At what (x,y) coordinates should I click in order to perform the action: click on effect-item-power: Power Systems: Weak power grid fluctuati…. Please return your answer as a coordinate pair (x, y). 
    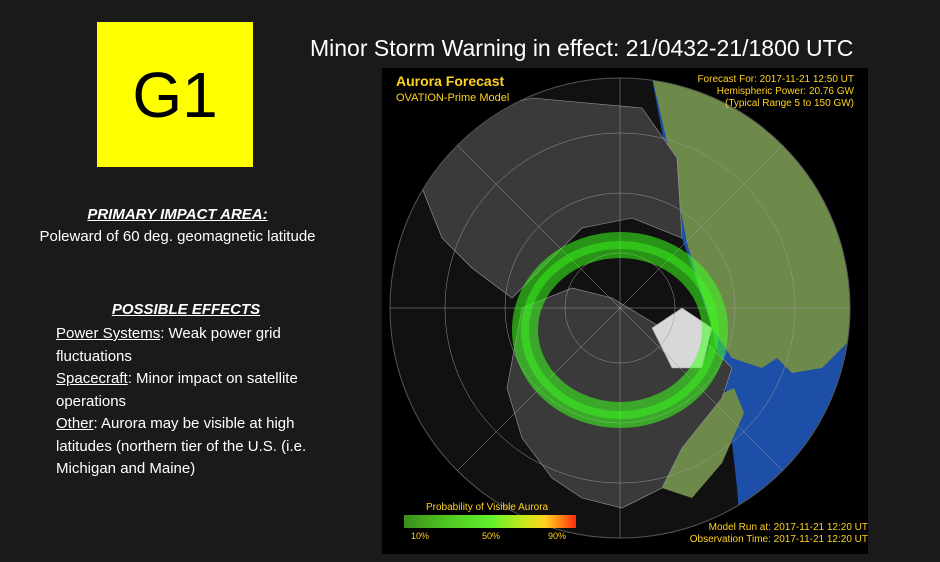
    Looking at the image, I should click on (191, 345).